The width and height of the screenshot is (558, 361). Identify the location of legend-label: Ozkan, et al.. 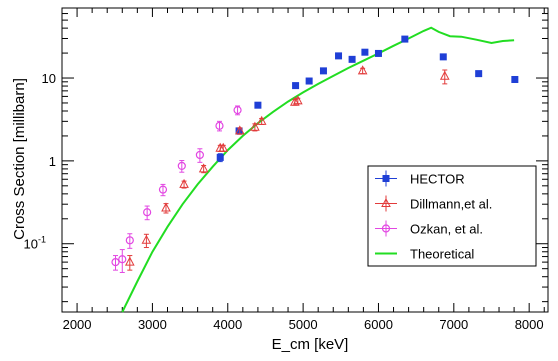
(446, 229).